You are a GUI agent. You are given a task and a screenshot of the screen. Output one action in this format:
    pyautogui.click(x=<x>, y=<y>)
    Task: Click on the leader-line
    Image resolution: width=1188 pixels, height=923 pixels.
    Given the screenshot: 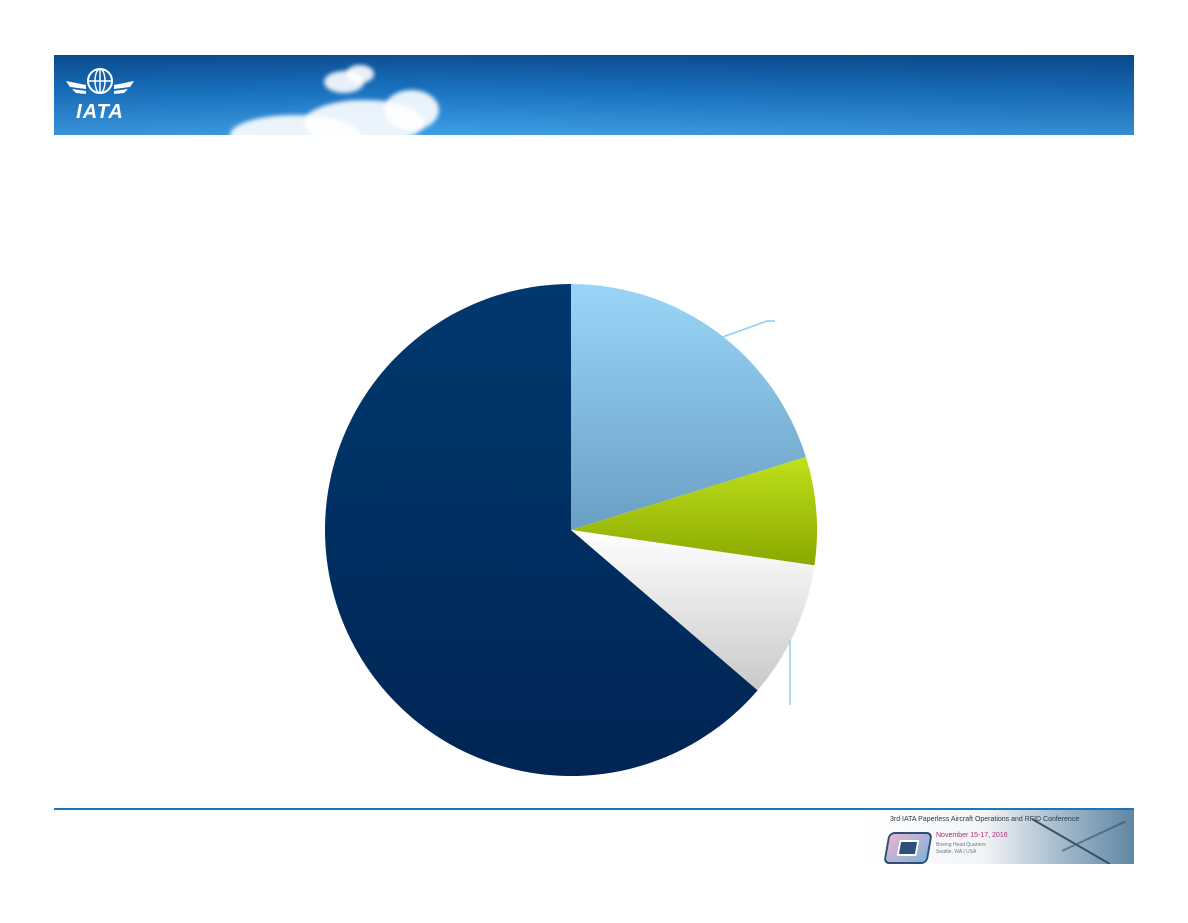 What is the action you would take?
    pyautogui.click(x=747, y=329)
    